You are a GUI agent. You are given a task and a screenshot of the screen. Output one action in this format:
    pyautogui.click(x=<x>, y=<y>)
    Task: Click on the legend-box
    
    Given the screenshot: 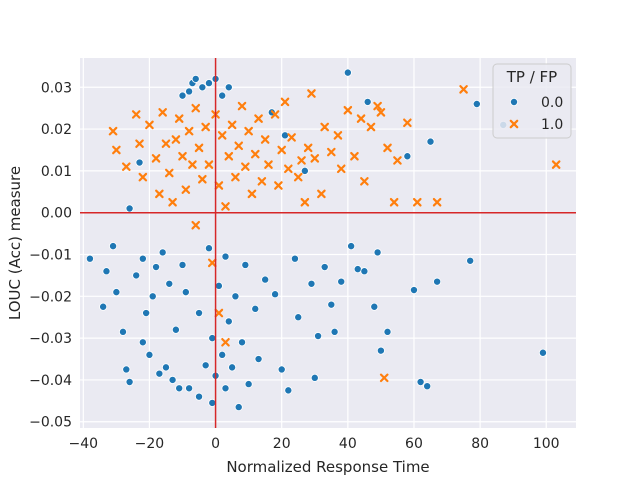 What is the action you would take?
    pyautogui.click(x=532, y=101)
    